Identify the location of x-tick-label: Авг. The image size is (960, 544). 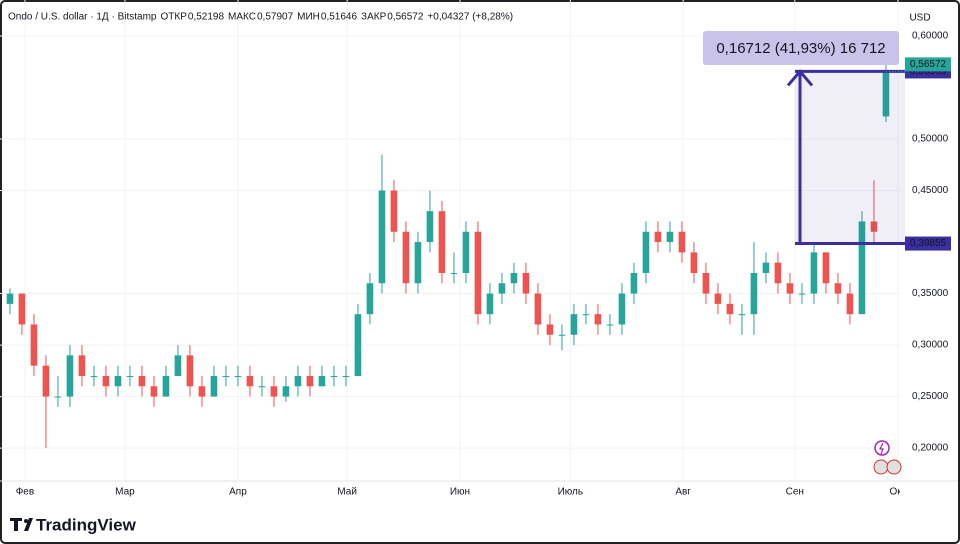
(683, 492).